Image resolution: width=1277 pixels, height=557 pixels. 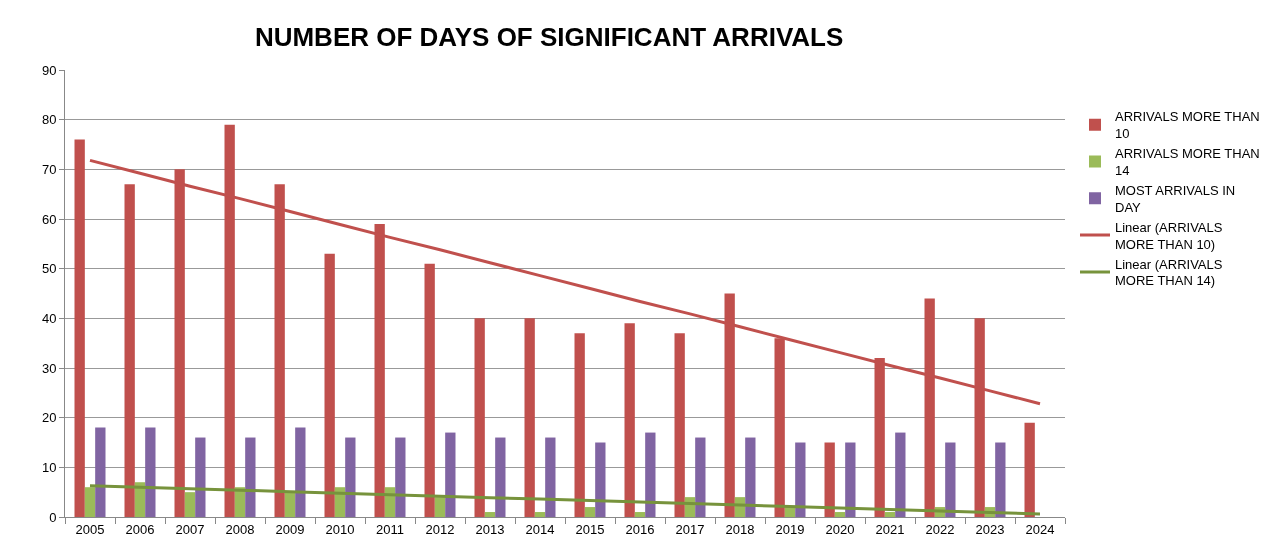 I want to click on y-tick-label: 10, so click(x=49, y=467).